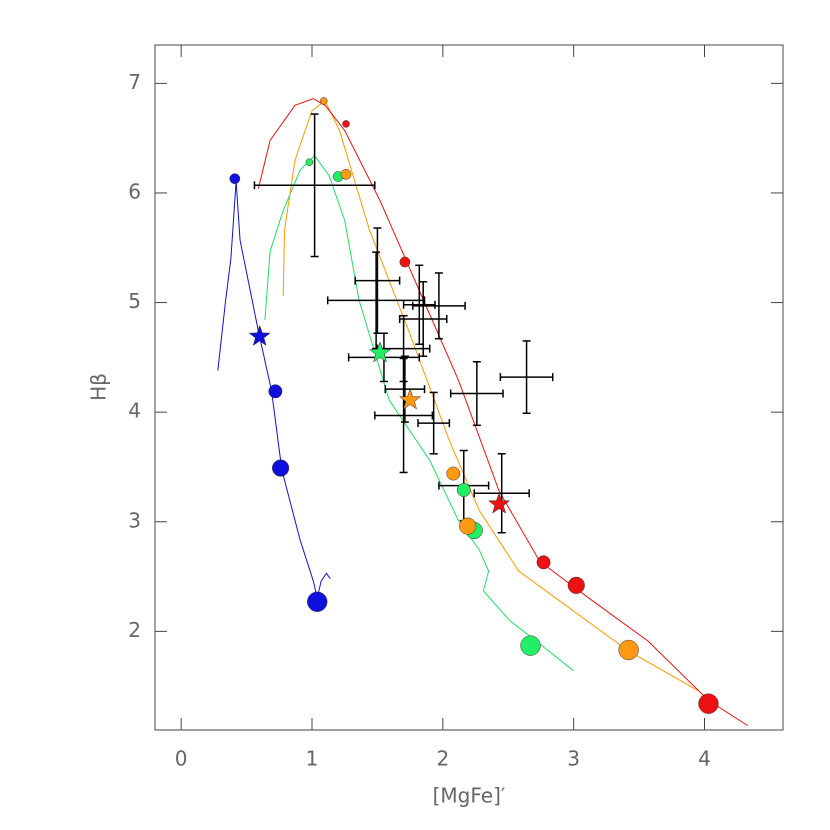  Describe the element at coordinates (181, 759) in the screenshot. I see `x-tick-label: 0` at that location.